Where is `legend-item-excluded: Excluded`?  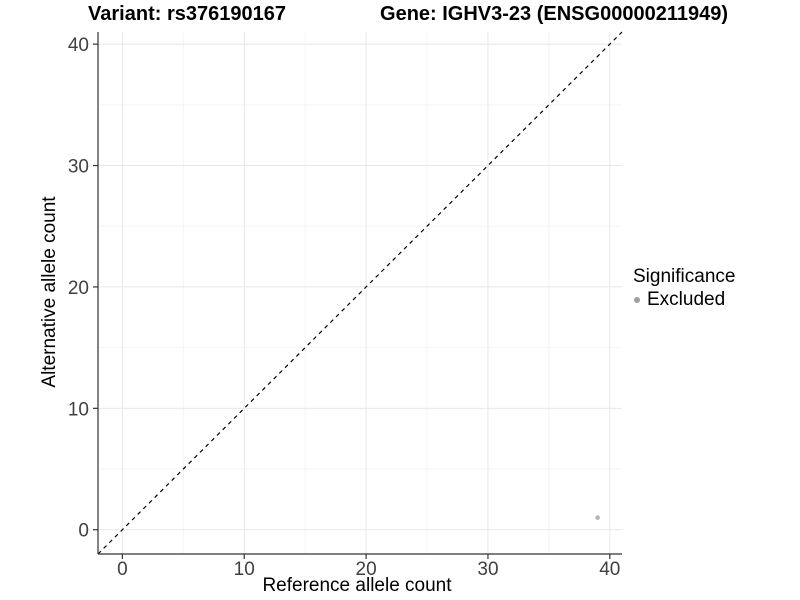
legend-item-excluded: Excluded is located at coordinates (684, 300).